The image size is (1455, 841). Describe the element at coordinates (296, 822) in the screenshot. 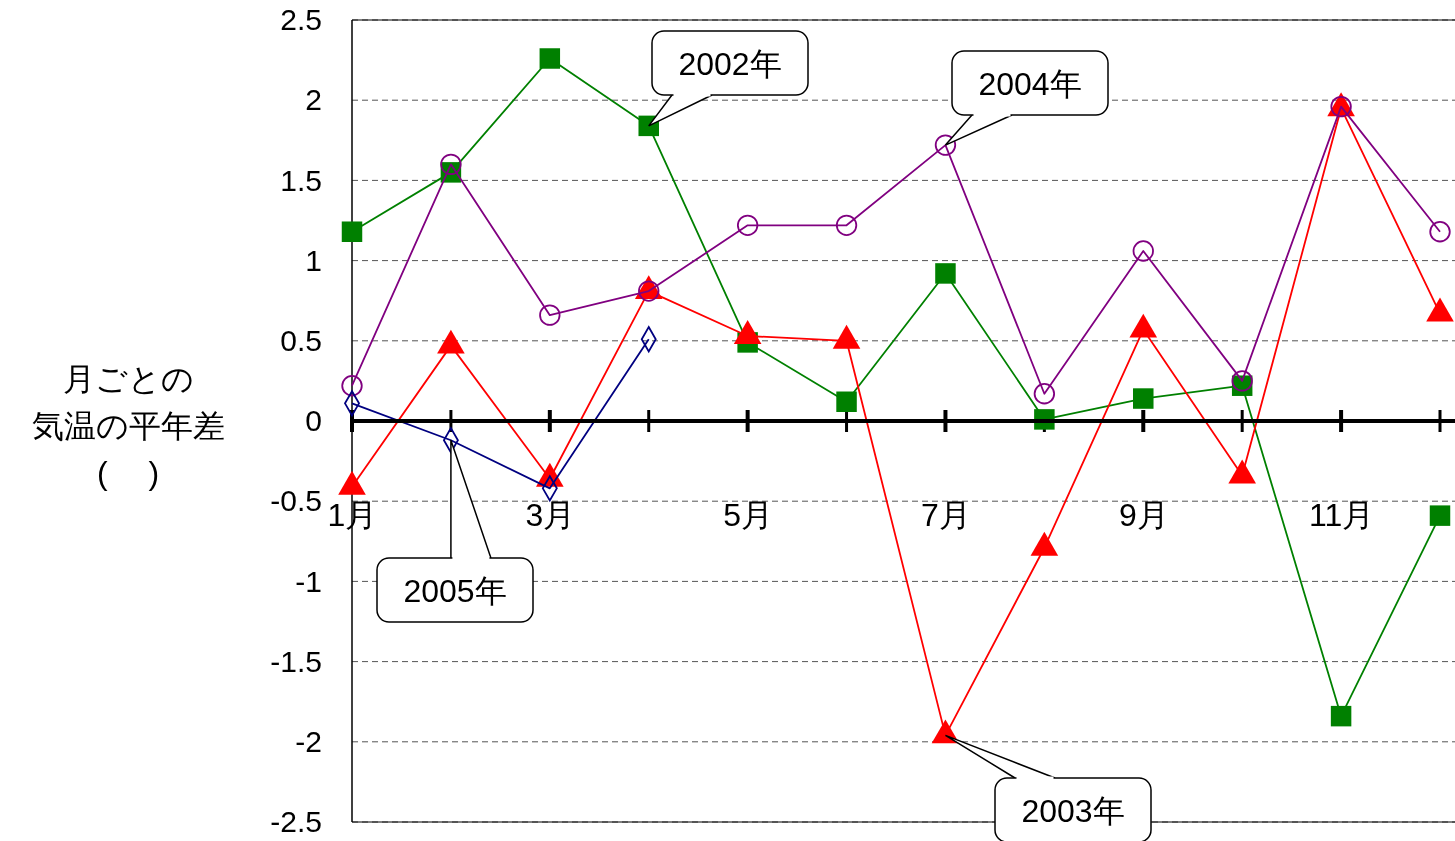

I see `y-tick-label: -2.5` at that location.